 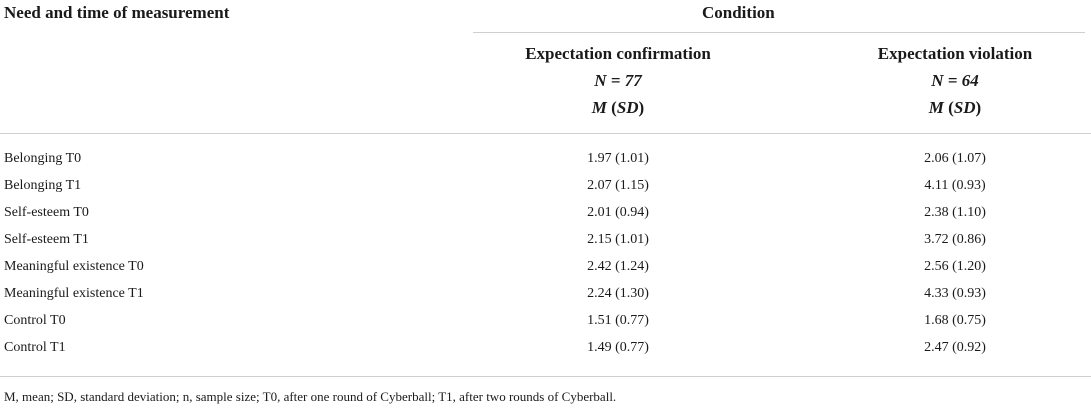 What do you see at coordinates (618, 239) in the screenshot?
I see `confirmation-value: 2.15 (1.01)` at bounding box center [618, 239].